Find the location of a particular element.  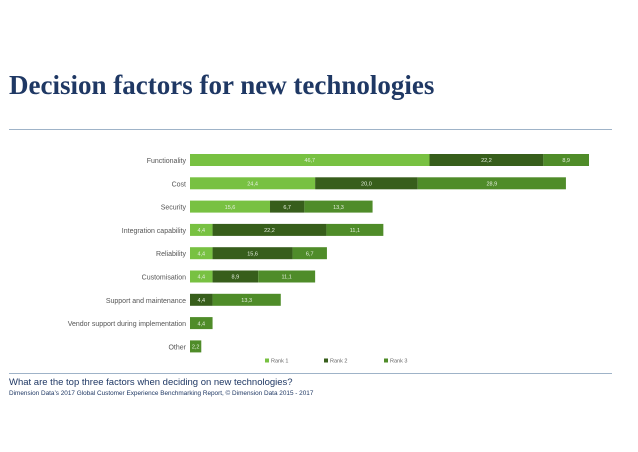

legend-label-rank-3: Rank 3 is located at coordinates (398, 362).